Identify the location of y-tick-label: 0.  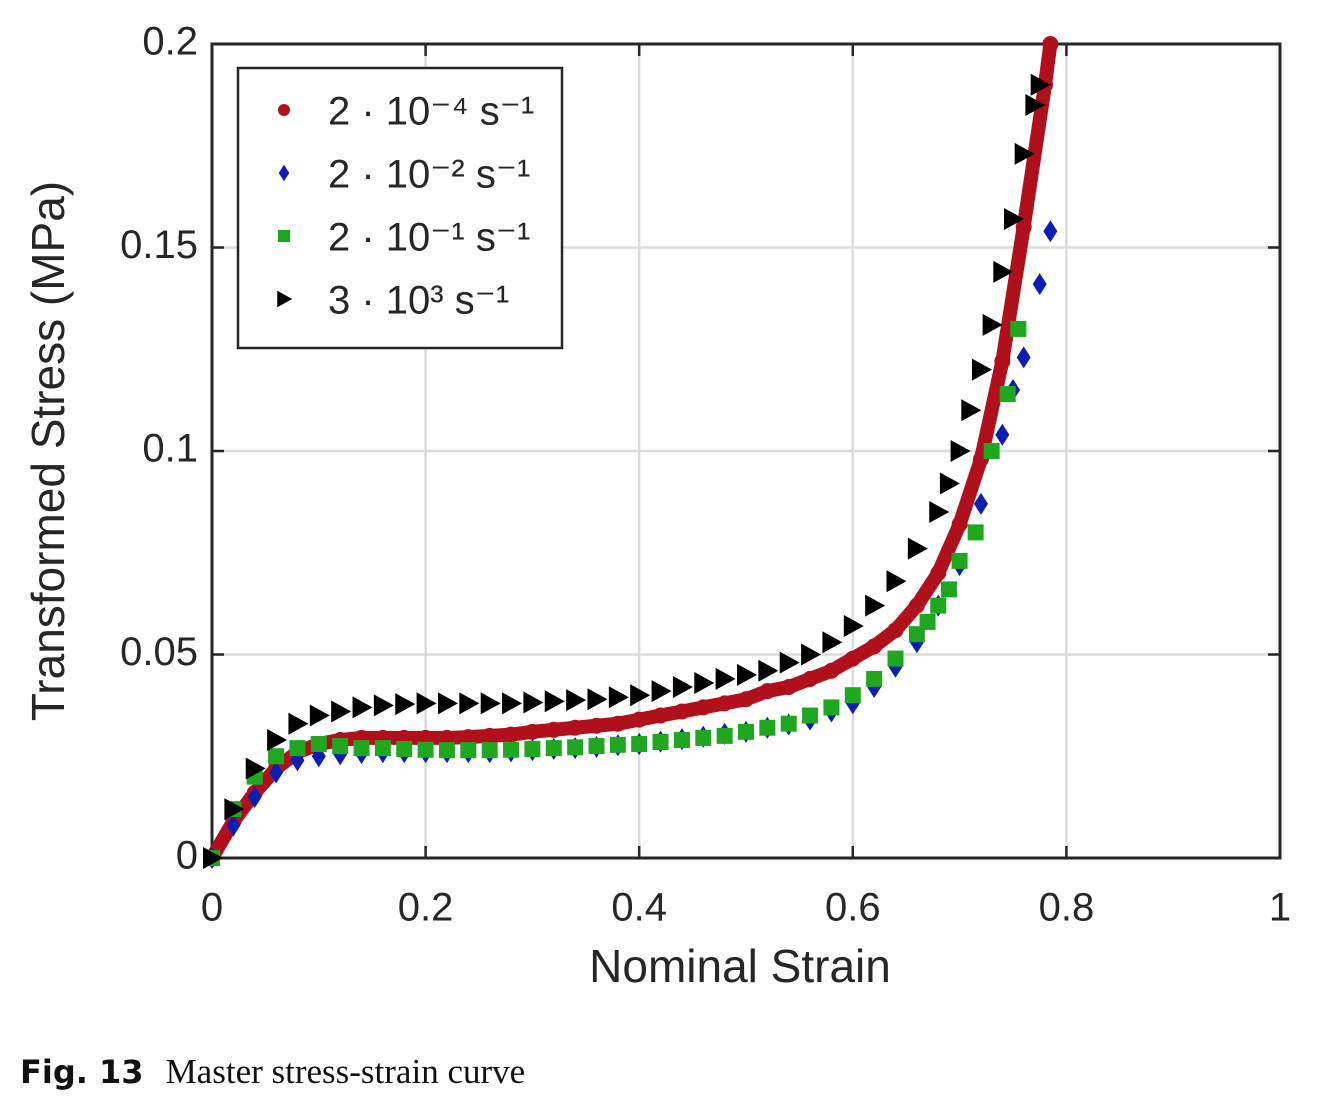
(187, 856).